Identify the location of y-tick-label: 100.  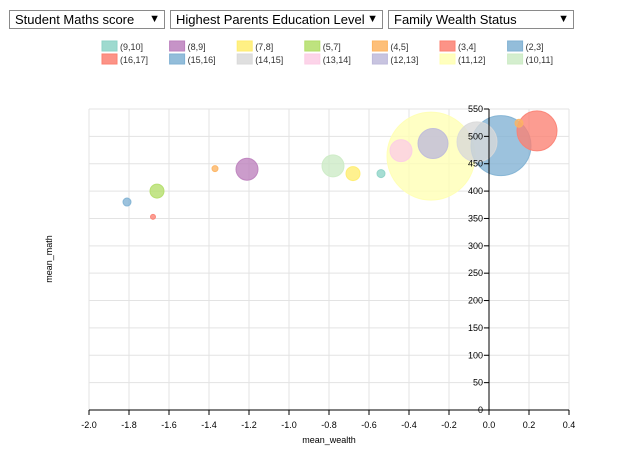
(475, 355).